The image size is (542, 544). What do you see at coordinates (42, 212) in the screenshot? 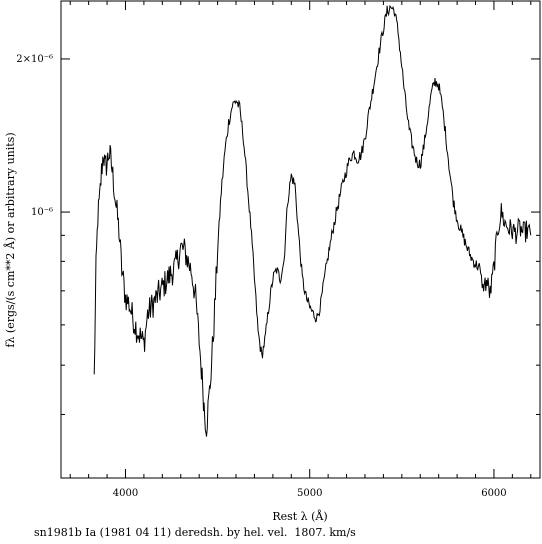
I see `y-tick-label: 10⁻⁶` at bounding box center [42, 212].